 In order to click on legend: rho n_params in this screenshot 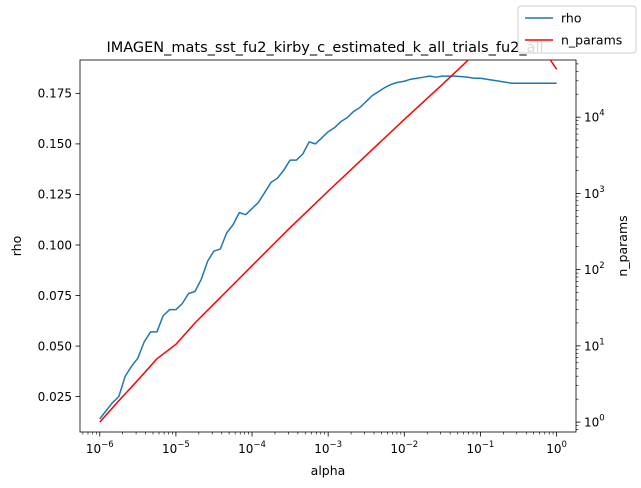, I will do `click(577, 29)`.